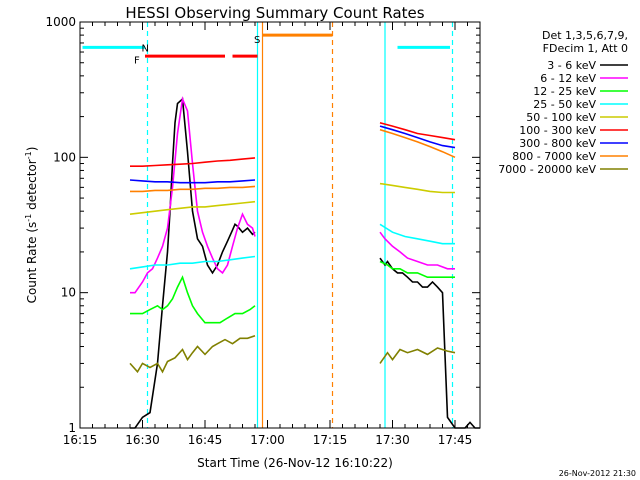 This screenshot has height=480, width=640. I want to click on legend-label-7: 800 - 7000 keV, so click(554, 156).